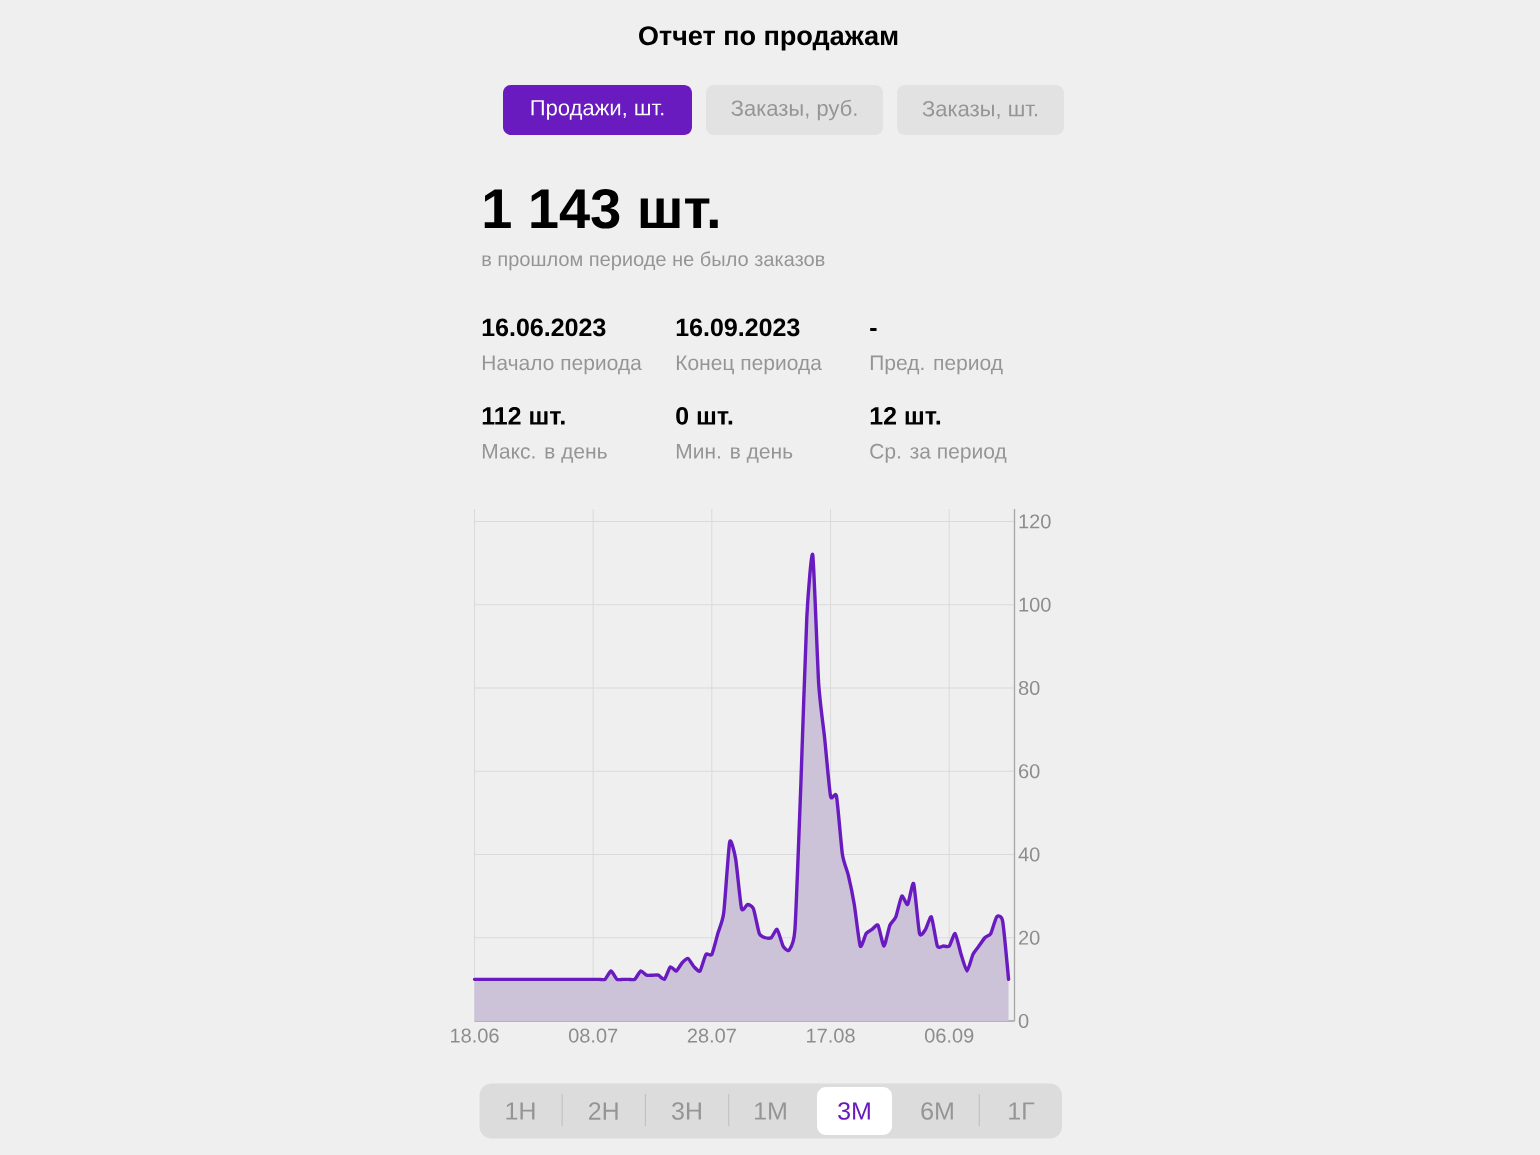 The height and width of the screenshot is (1155, 1540). Describe the element at coordinates (1022, 1111) in the screenshot. I see `text: 1Г` at that location.